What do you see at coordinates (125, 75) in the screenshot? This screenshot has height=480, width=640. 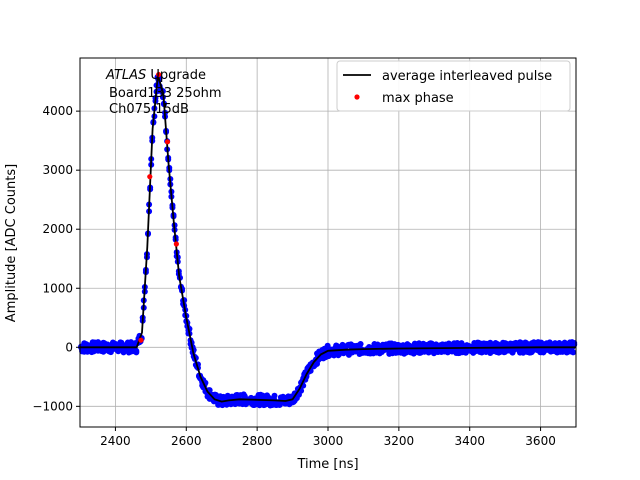 I see `annotation-italic: ATLAS` at bounding box center [125, 75].